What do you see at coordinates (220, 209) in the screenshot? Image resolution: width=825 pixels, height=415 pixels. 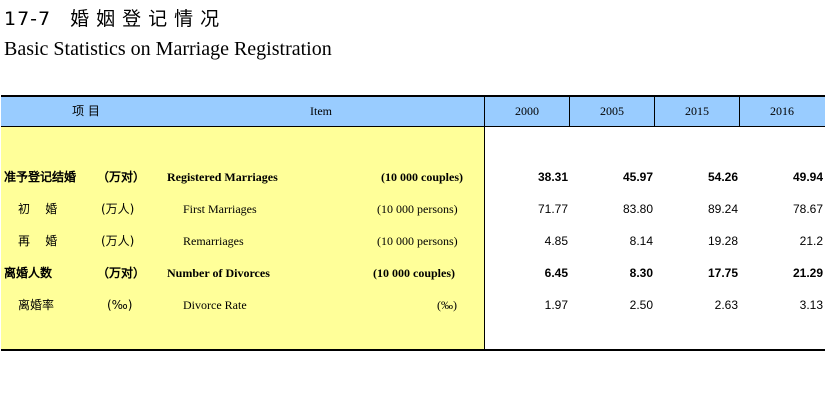 I see `row-label-en: First Marriages` at bounding box center [220, 209].